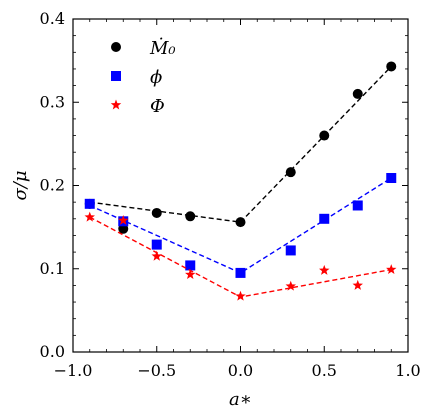 The image size is (436, 418). I want to click on y-tick-label: 0.4, so click(52, 18).